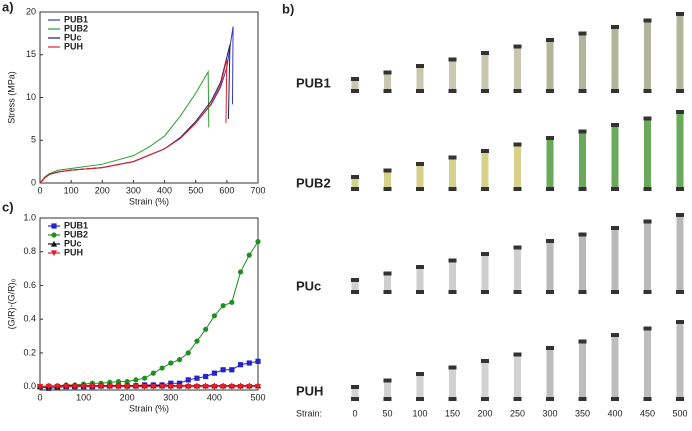  I want to click on y-tick-label: 0, so click(33, 182).